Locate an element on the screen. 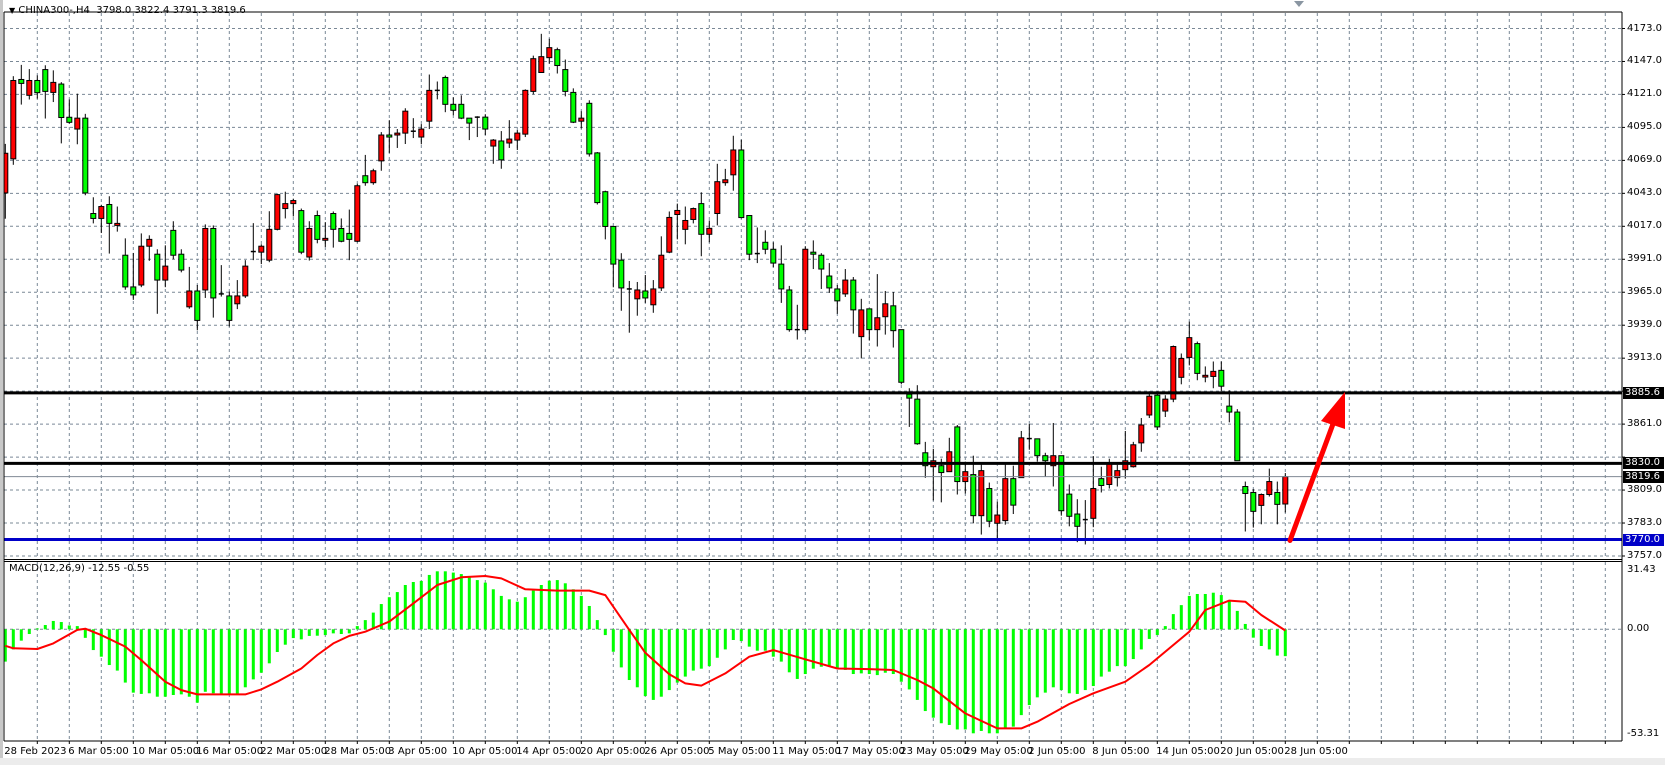 This screenshot has height=765, width=1665. price-axis-label: 3913.0 is located at coordinates (1644, 358).